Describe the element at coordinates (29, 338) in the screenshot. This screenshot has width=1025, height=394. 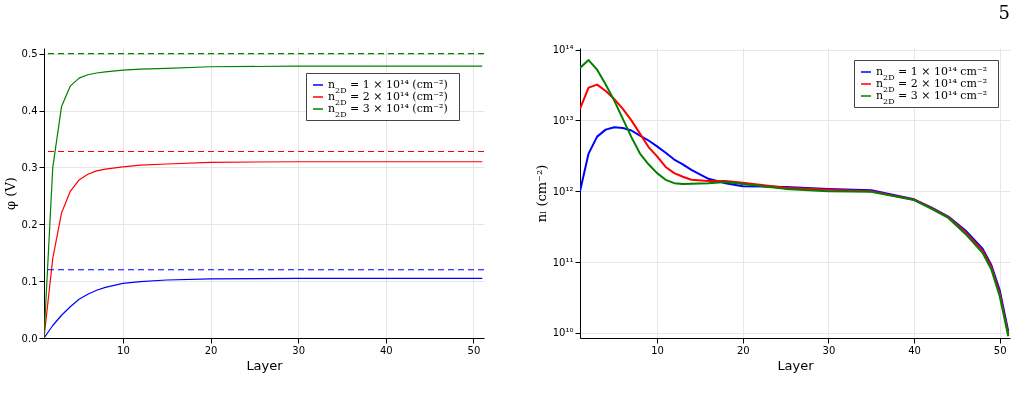
I see `y-tick-label: 0.0` at that location.